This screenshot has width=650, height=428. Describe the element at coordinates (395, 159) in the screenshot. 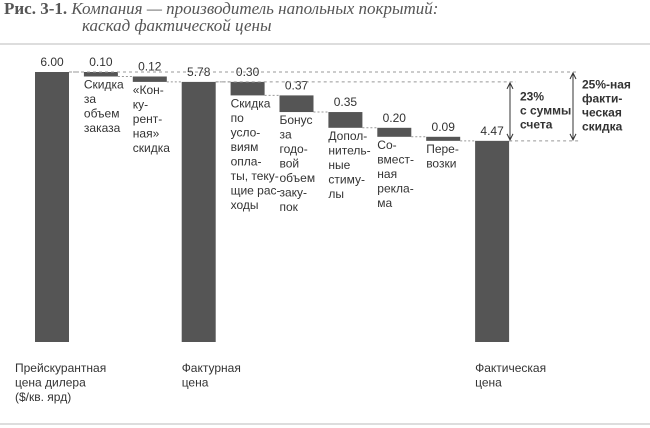

I see `category-label: вмест-` at that location.